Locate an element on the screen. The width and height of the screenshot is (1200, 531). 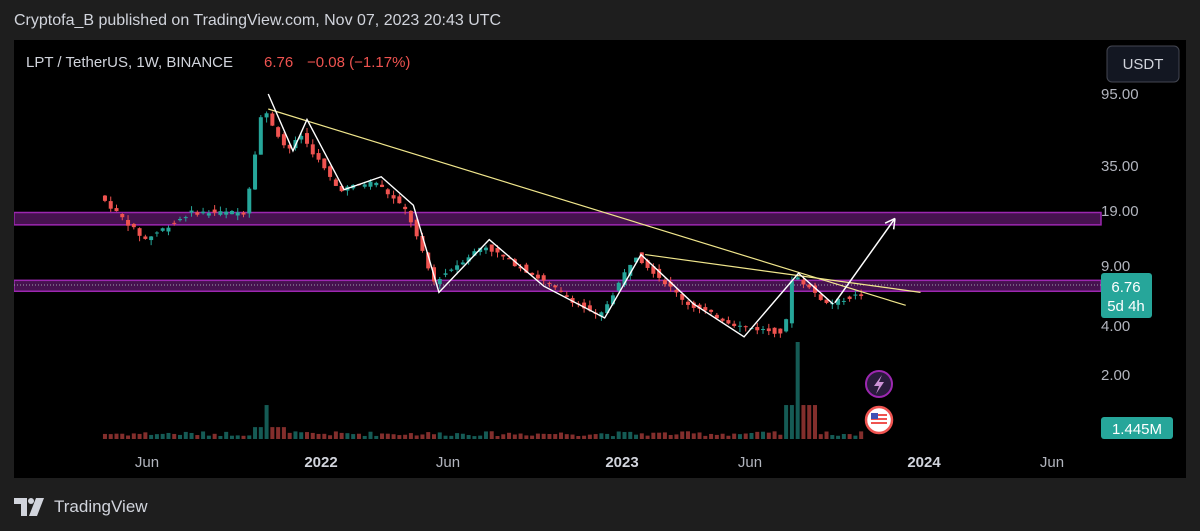
resistance-zone is located at coordinates (557, 286).